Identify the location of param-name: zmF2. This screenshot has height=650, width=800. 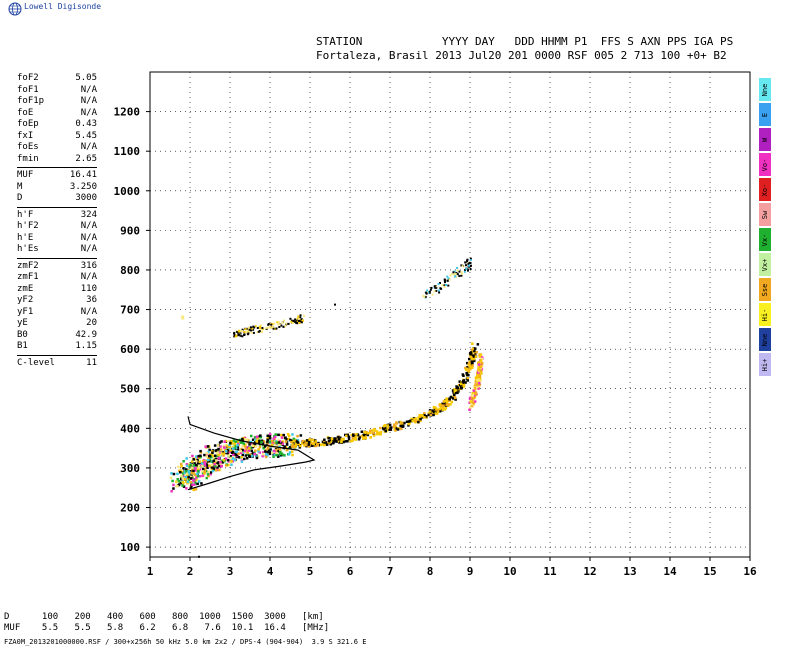
(28, 265).